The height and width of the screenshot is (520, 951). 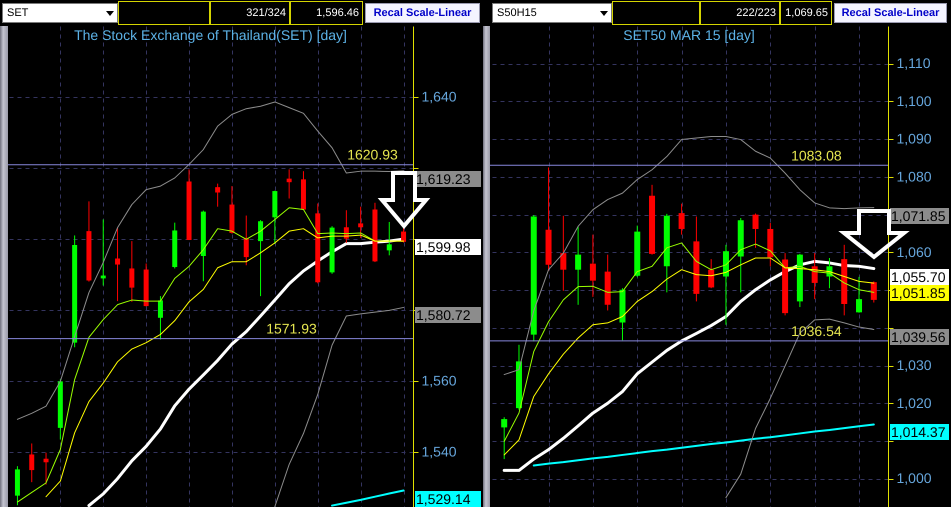 I want to click on text-field: 321/324, so click(x=250, y=13).